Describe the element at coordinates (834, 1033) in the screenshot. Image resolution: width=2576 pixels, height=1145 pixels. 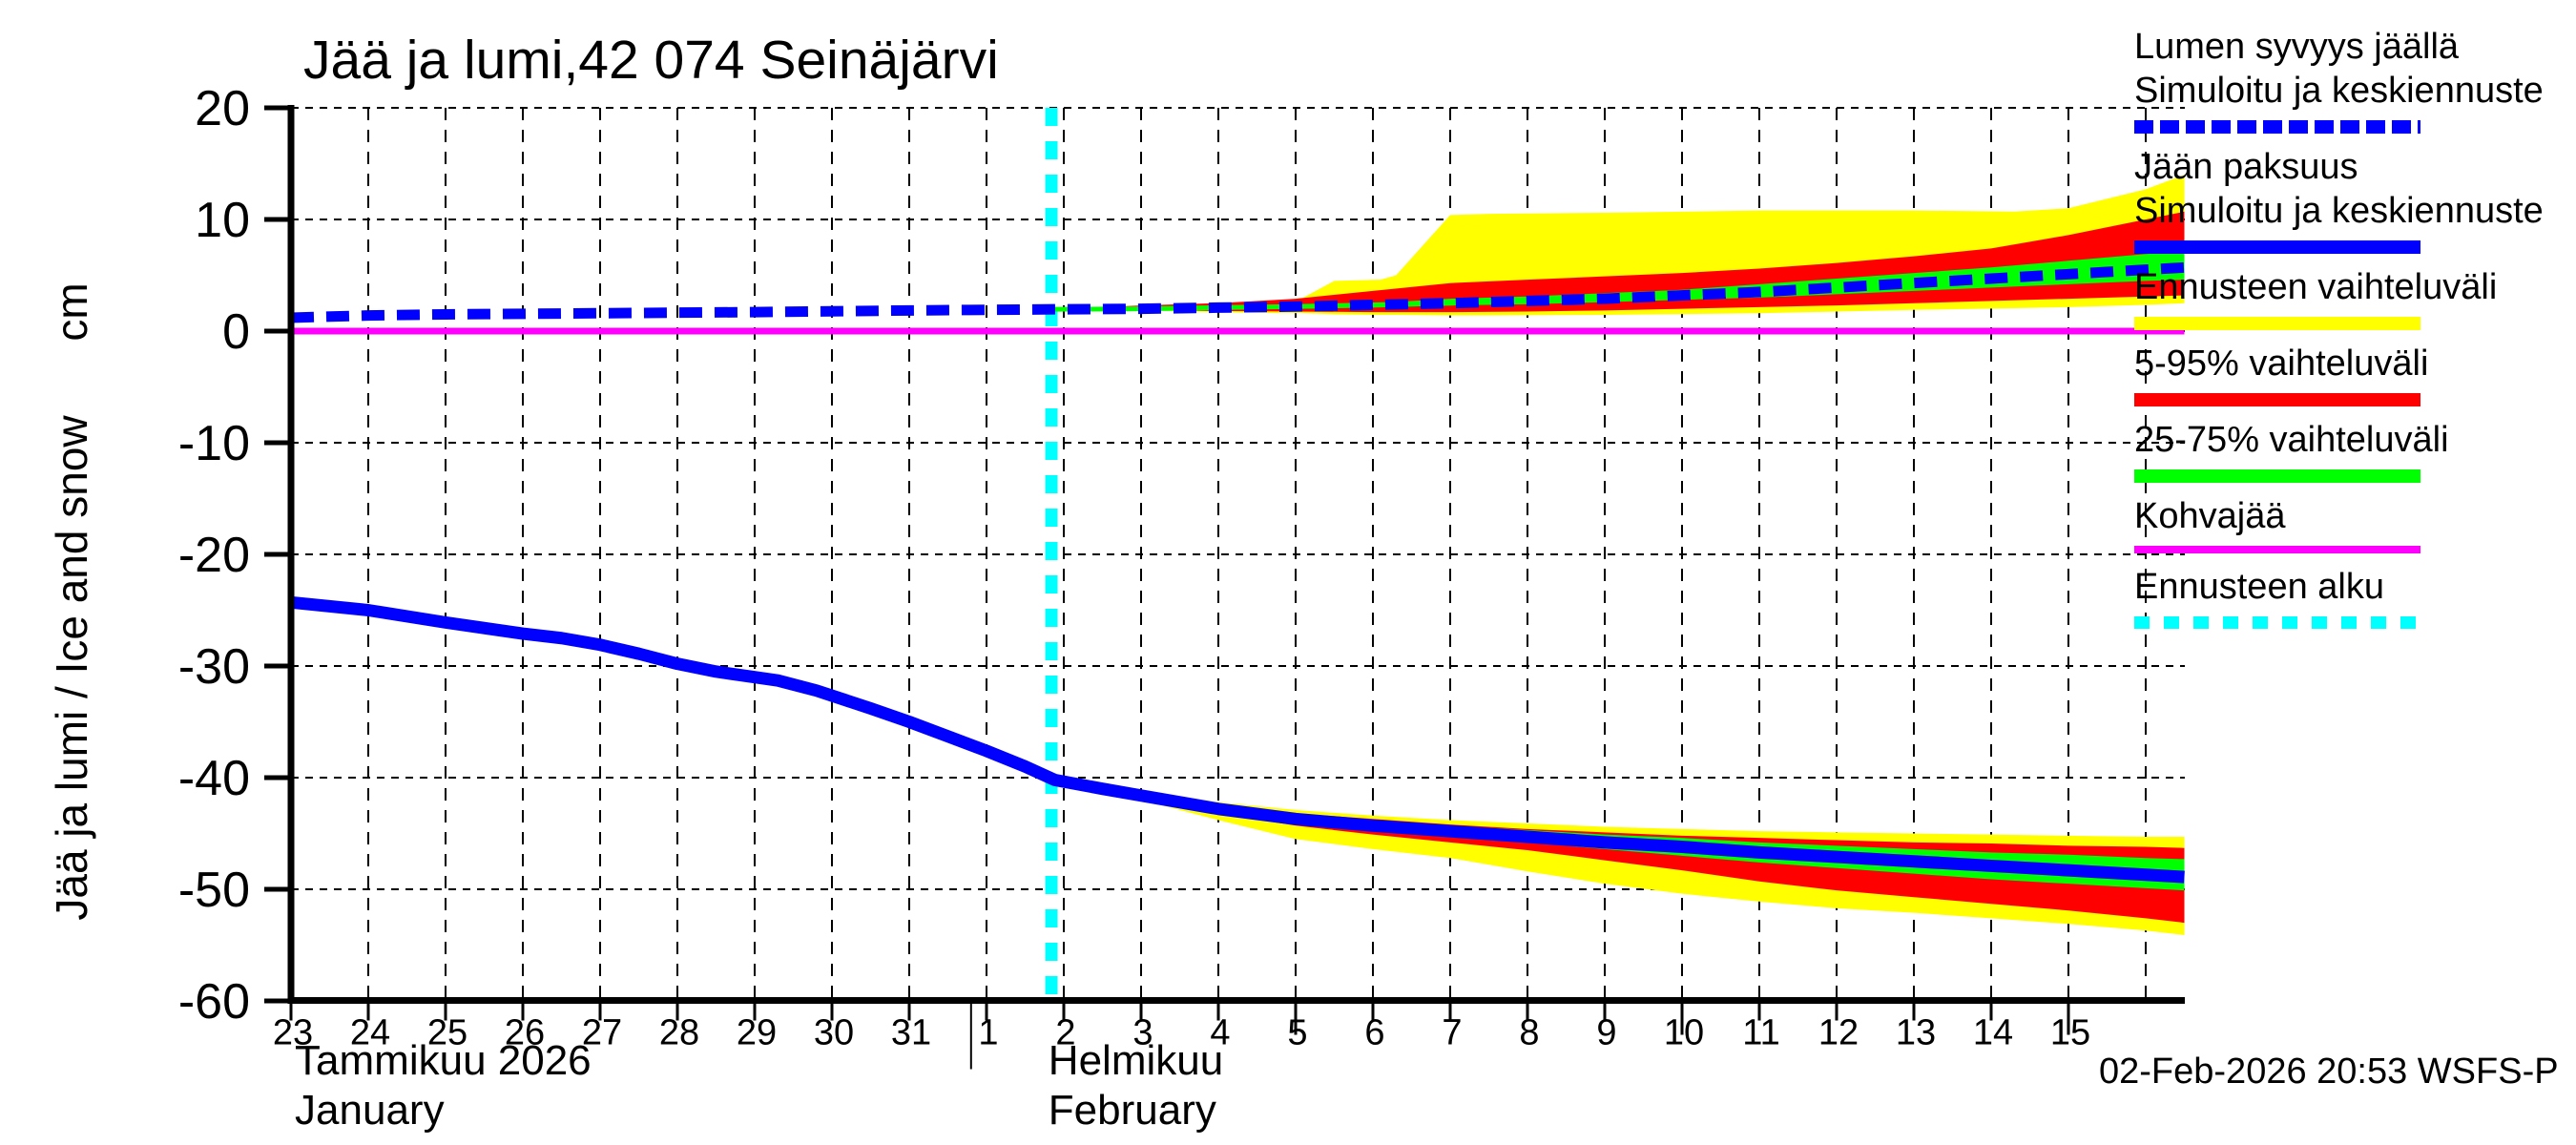
I see `x-tick-label: 30` at that location.